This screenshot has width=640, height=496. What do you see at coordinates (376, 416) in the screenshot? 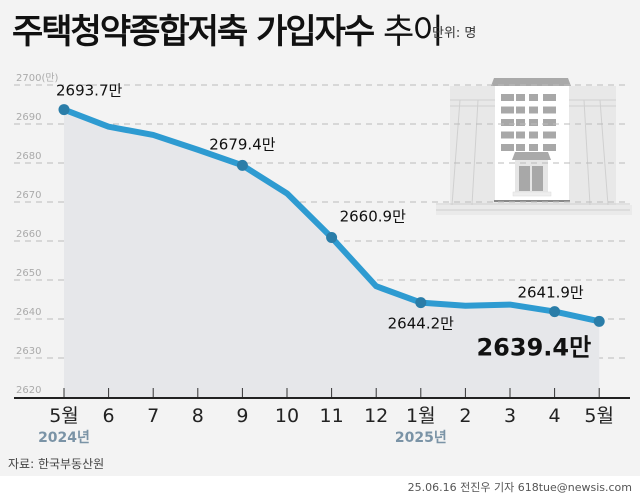
I see `x-tick-label: 12` at bounding box center [376, 416].